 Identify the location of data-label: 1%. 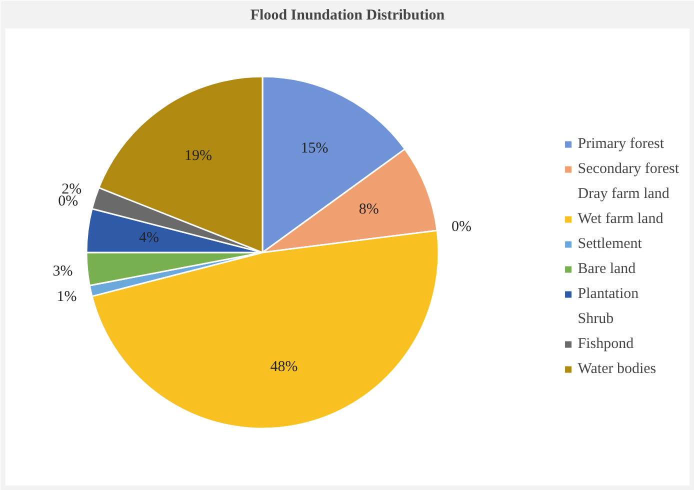
(66, 297).